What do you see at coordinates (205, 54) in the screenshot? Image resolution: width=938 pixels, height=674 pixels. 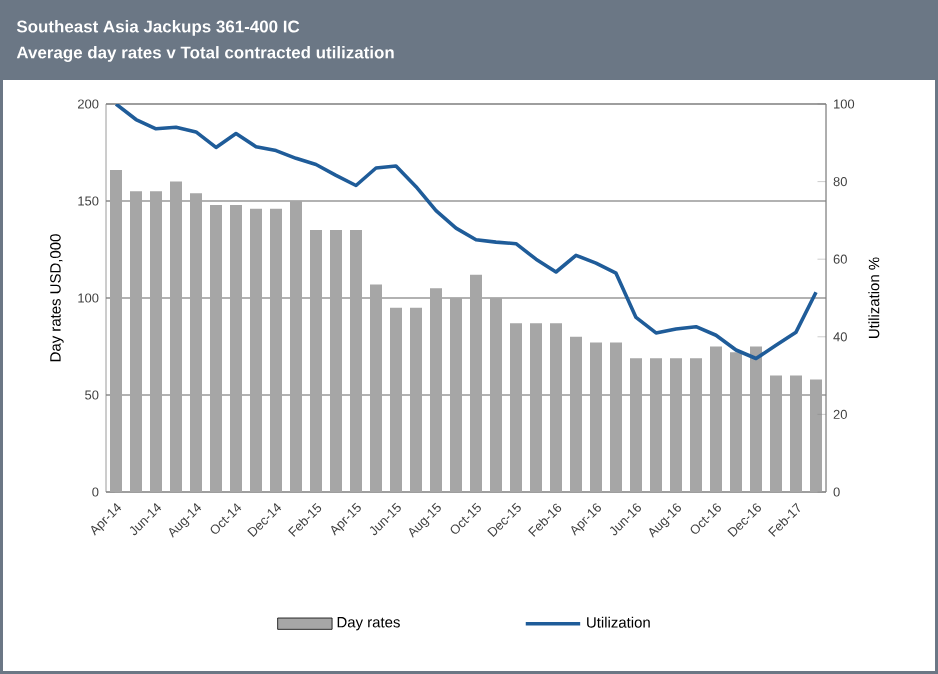 I see `chart-subtitle: Average day rates v Total contracted utilization` at bounding box center [205, 54].